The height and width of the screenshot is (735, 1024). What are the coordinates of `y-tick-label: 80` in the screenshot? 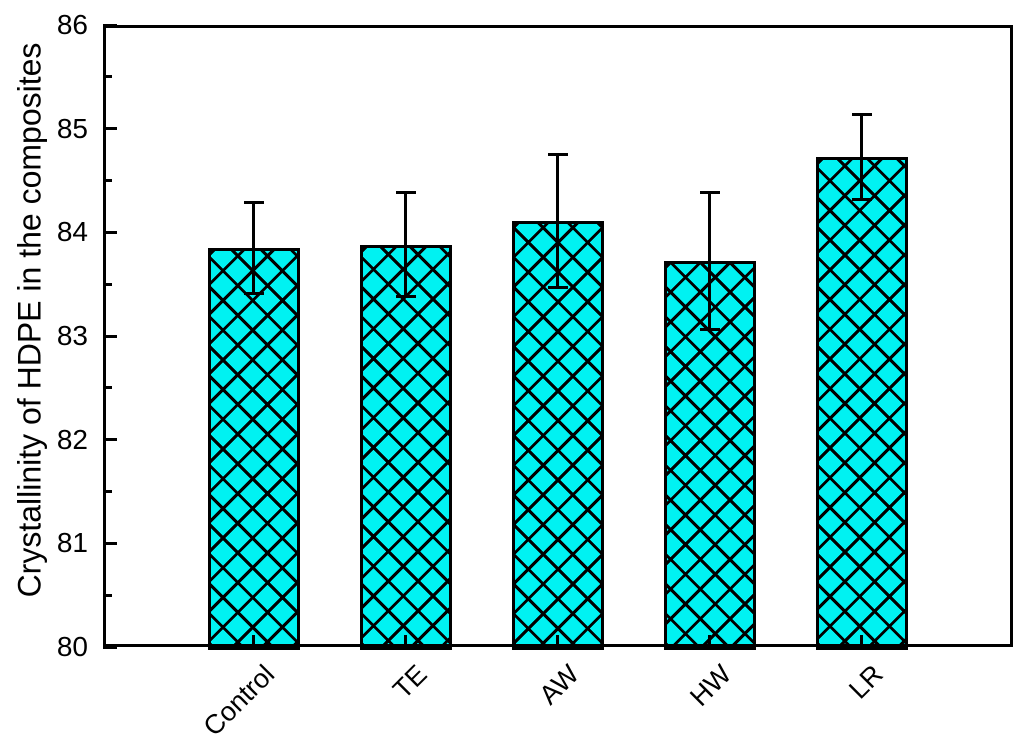 It's located at (72, 646).